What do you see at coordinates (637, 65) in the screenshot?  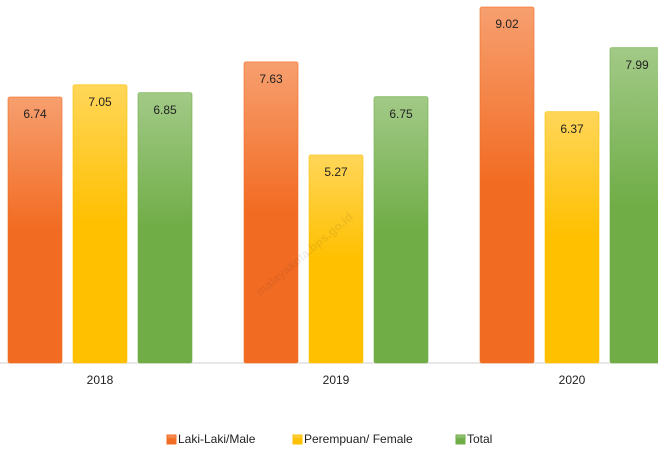 I see `data-label: 7.99` at bounding box center [637, 65].